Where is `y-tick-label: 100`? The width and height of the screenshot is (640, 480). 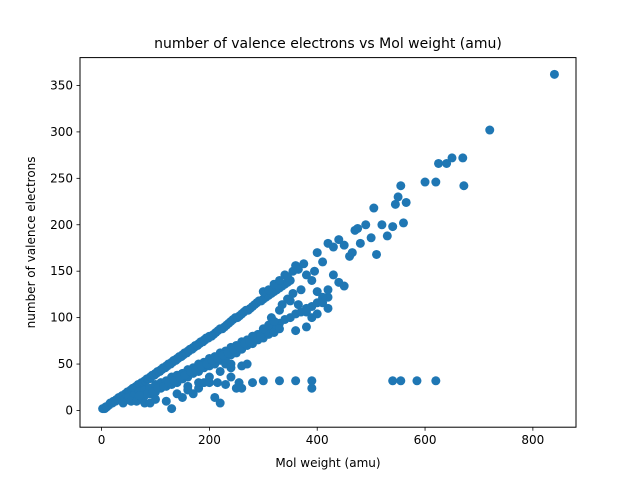 y-tick-label: 100 is located at coordinates (61, 318).